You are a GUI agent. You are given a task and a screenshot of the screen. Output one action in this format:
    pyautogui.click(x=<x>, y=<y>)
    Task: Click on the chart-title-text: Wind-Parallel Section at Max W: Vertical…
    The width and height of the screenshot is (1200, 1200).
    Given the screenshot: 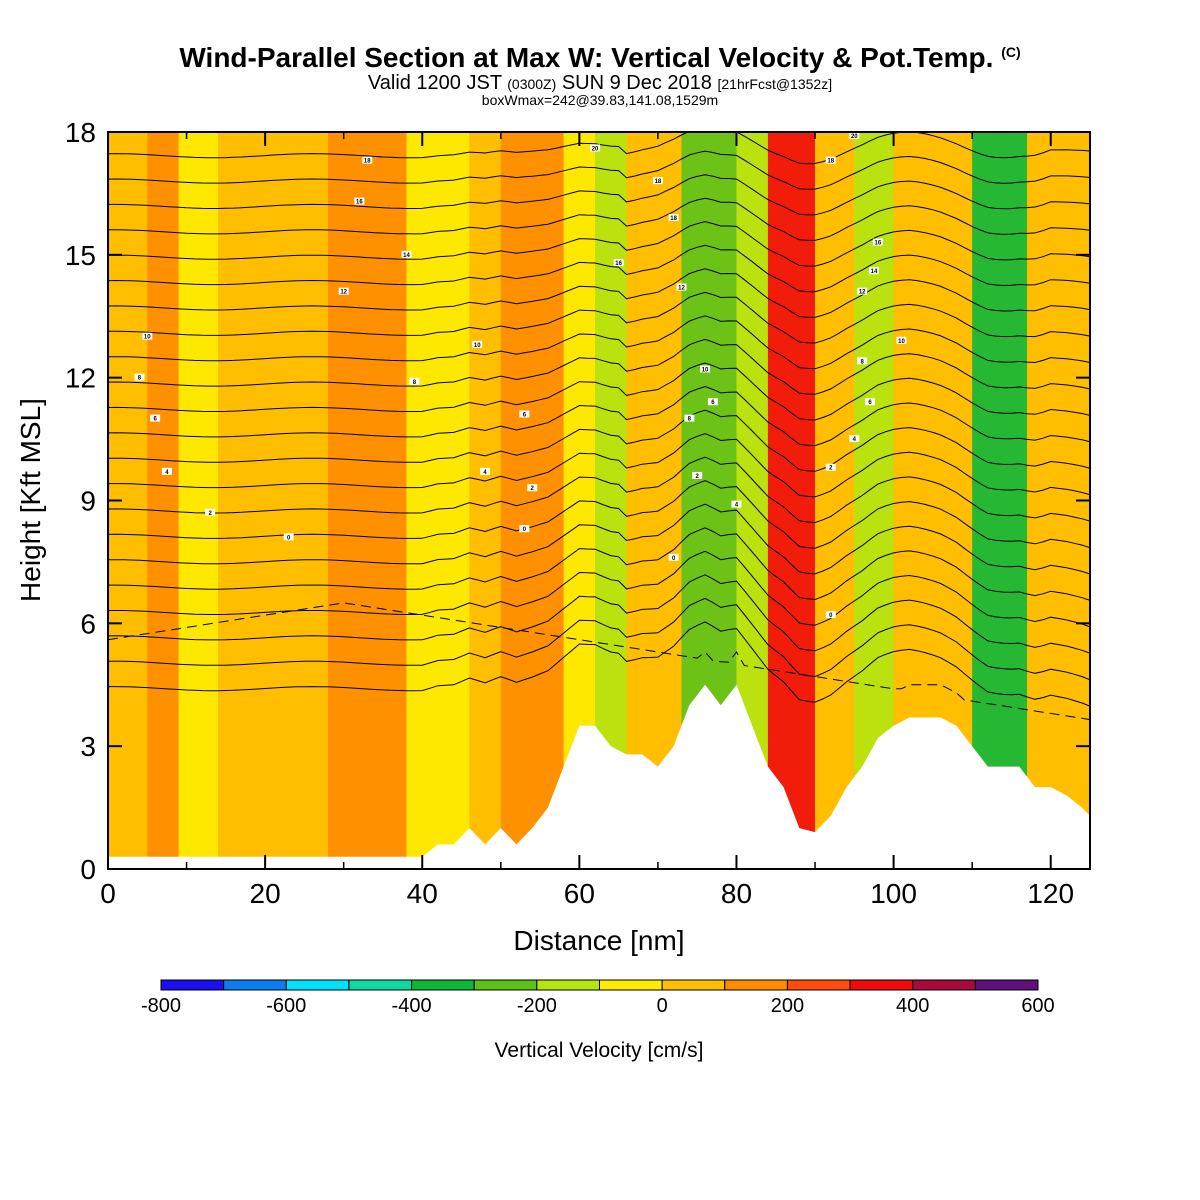 What is the action you would take?
    pyautogui.click(x=586, y=57)
    